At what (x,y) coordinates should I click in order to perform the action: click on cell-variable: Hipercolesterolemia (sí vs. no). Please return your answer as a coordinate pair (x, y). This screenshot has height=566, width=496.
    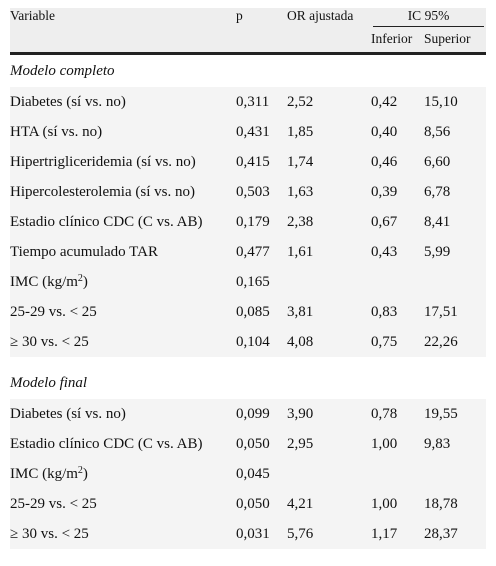
    Looking at the image, I should click on (123, 192).